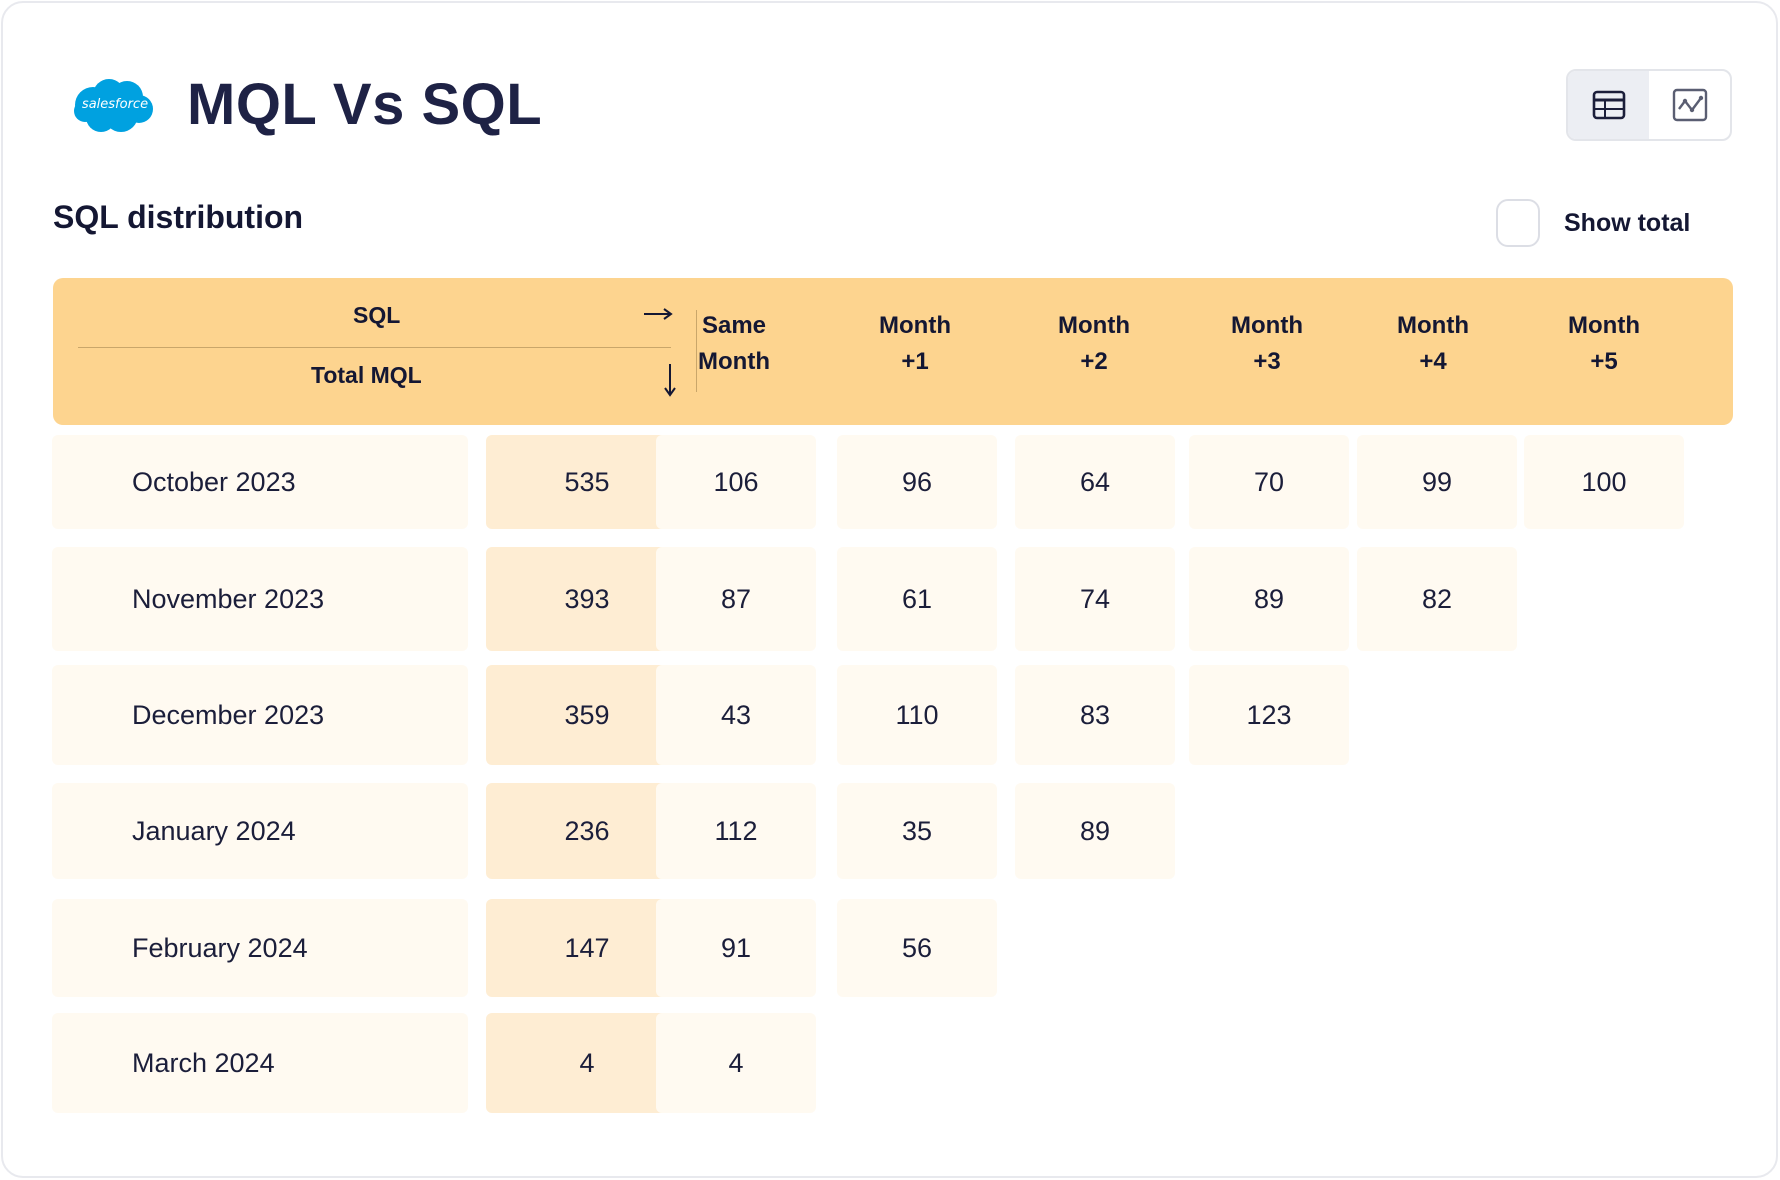 This screenshot has width=1780, height=1180. What do you see at coordinates (658, 314) in the screenshot?
I see `arrow-right-icon` at bounding box center [658, 314].